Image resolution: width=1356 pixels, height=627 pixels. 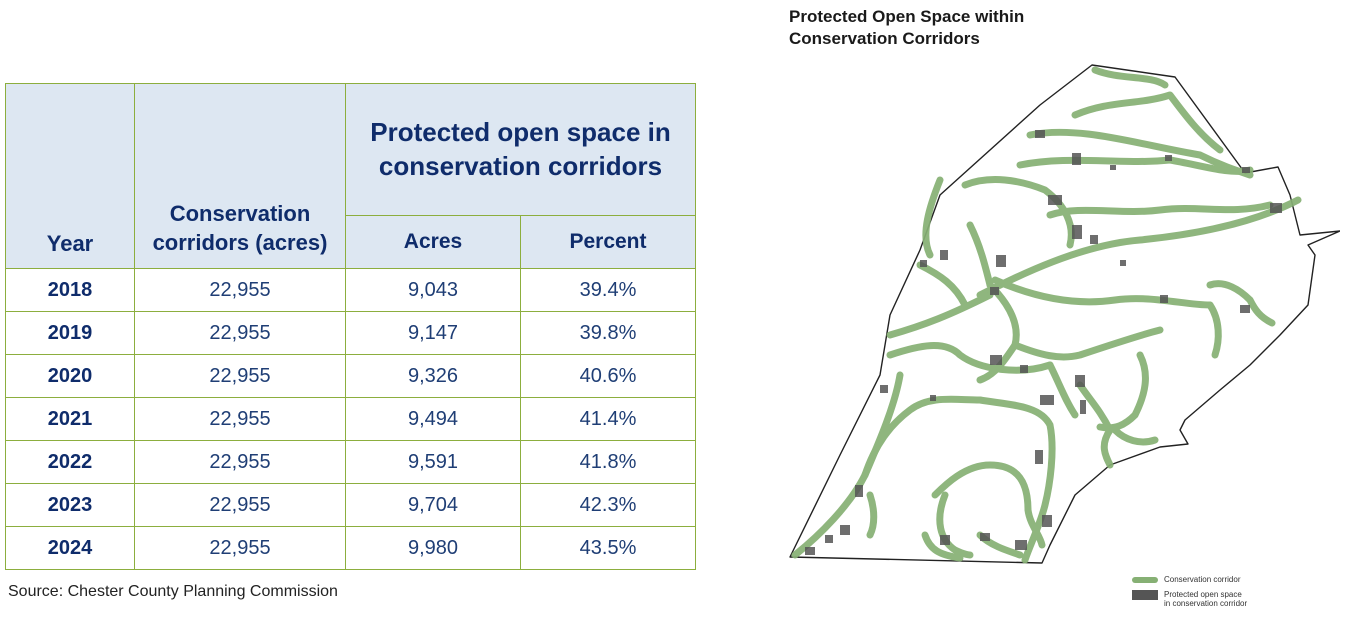 What do you see at coordinates (608, 242) in the screenshot?
I see `percent-header: Percent` at bounding box center [608, 242].